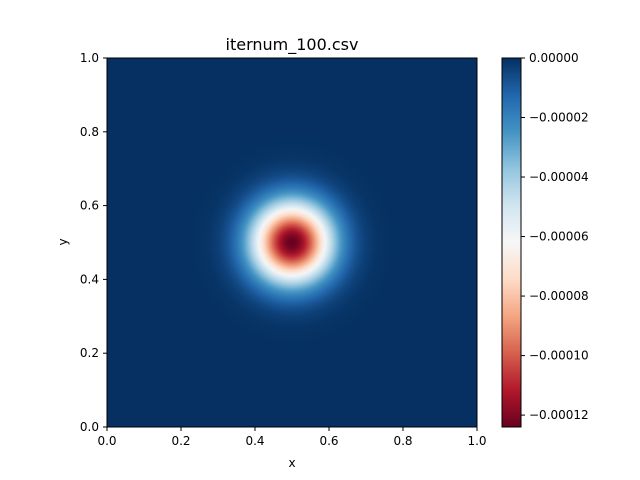  Describe the element at coordinates (89, 206) in the screenshot. I see `y-tick-label: 0.6` at that location.